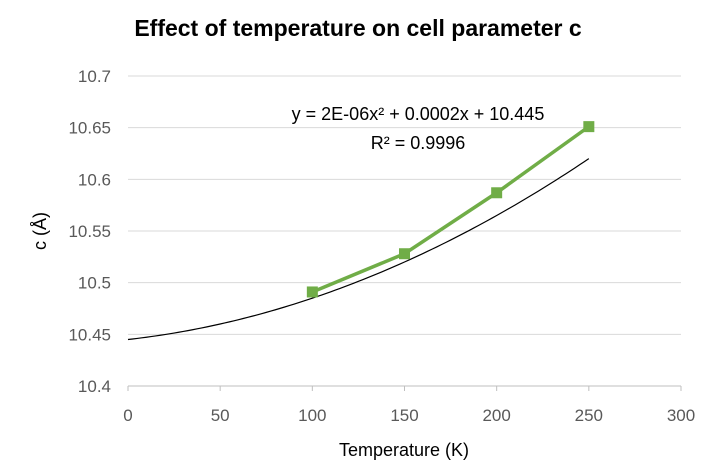  I want to click on trendline-equation: y = 2E-06x² + 0.0002x + 10.445, so click(418, 114).